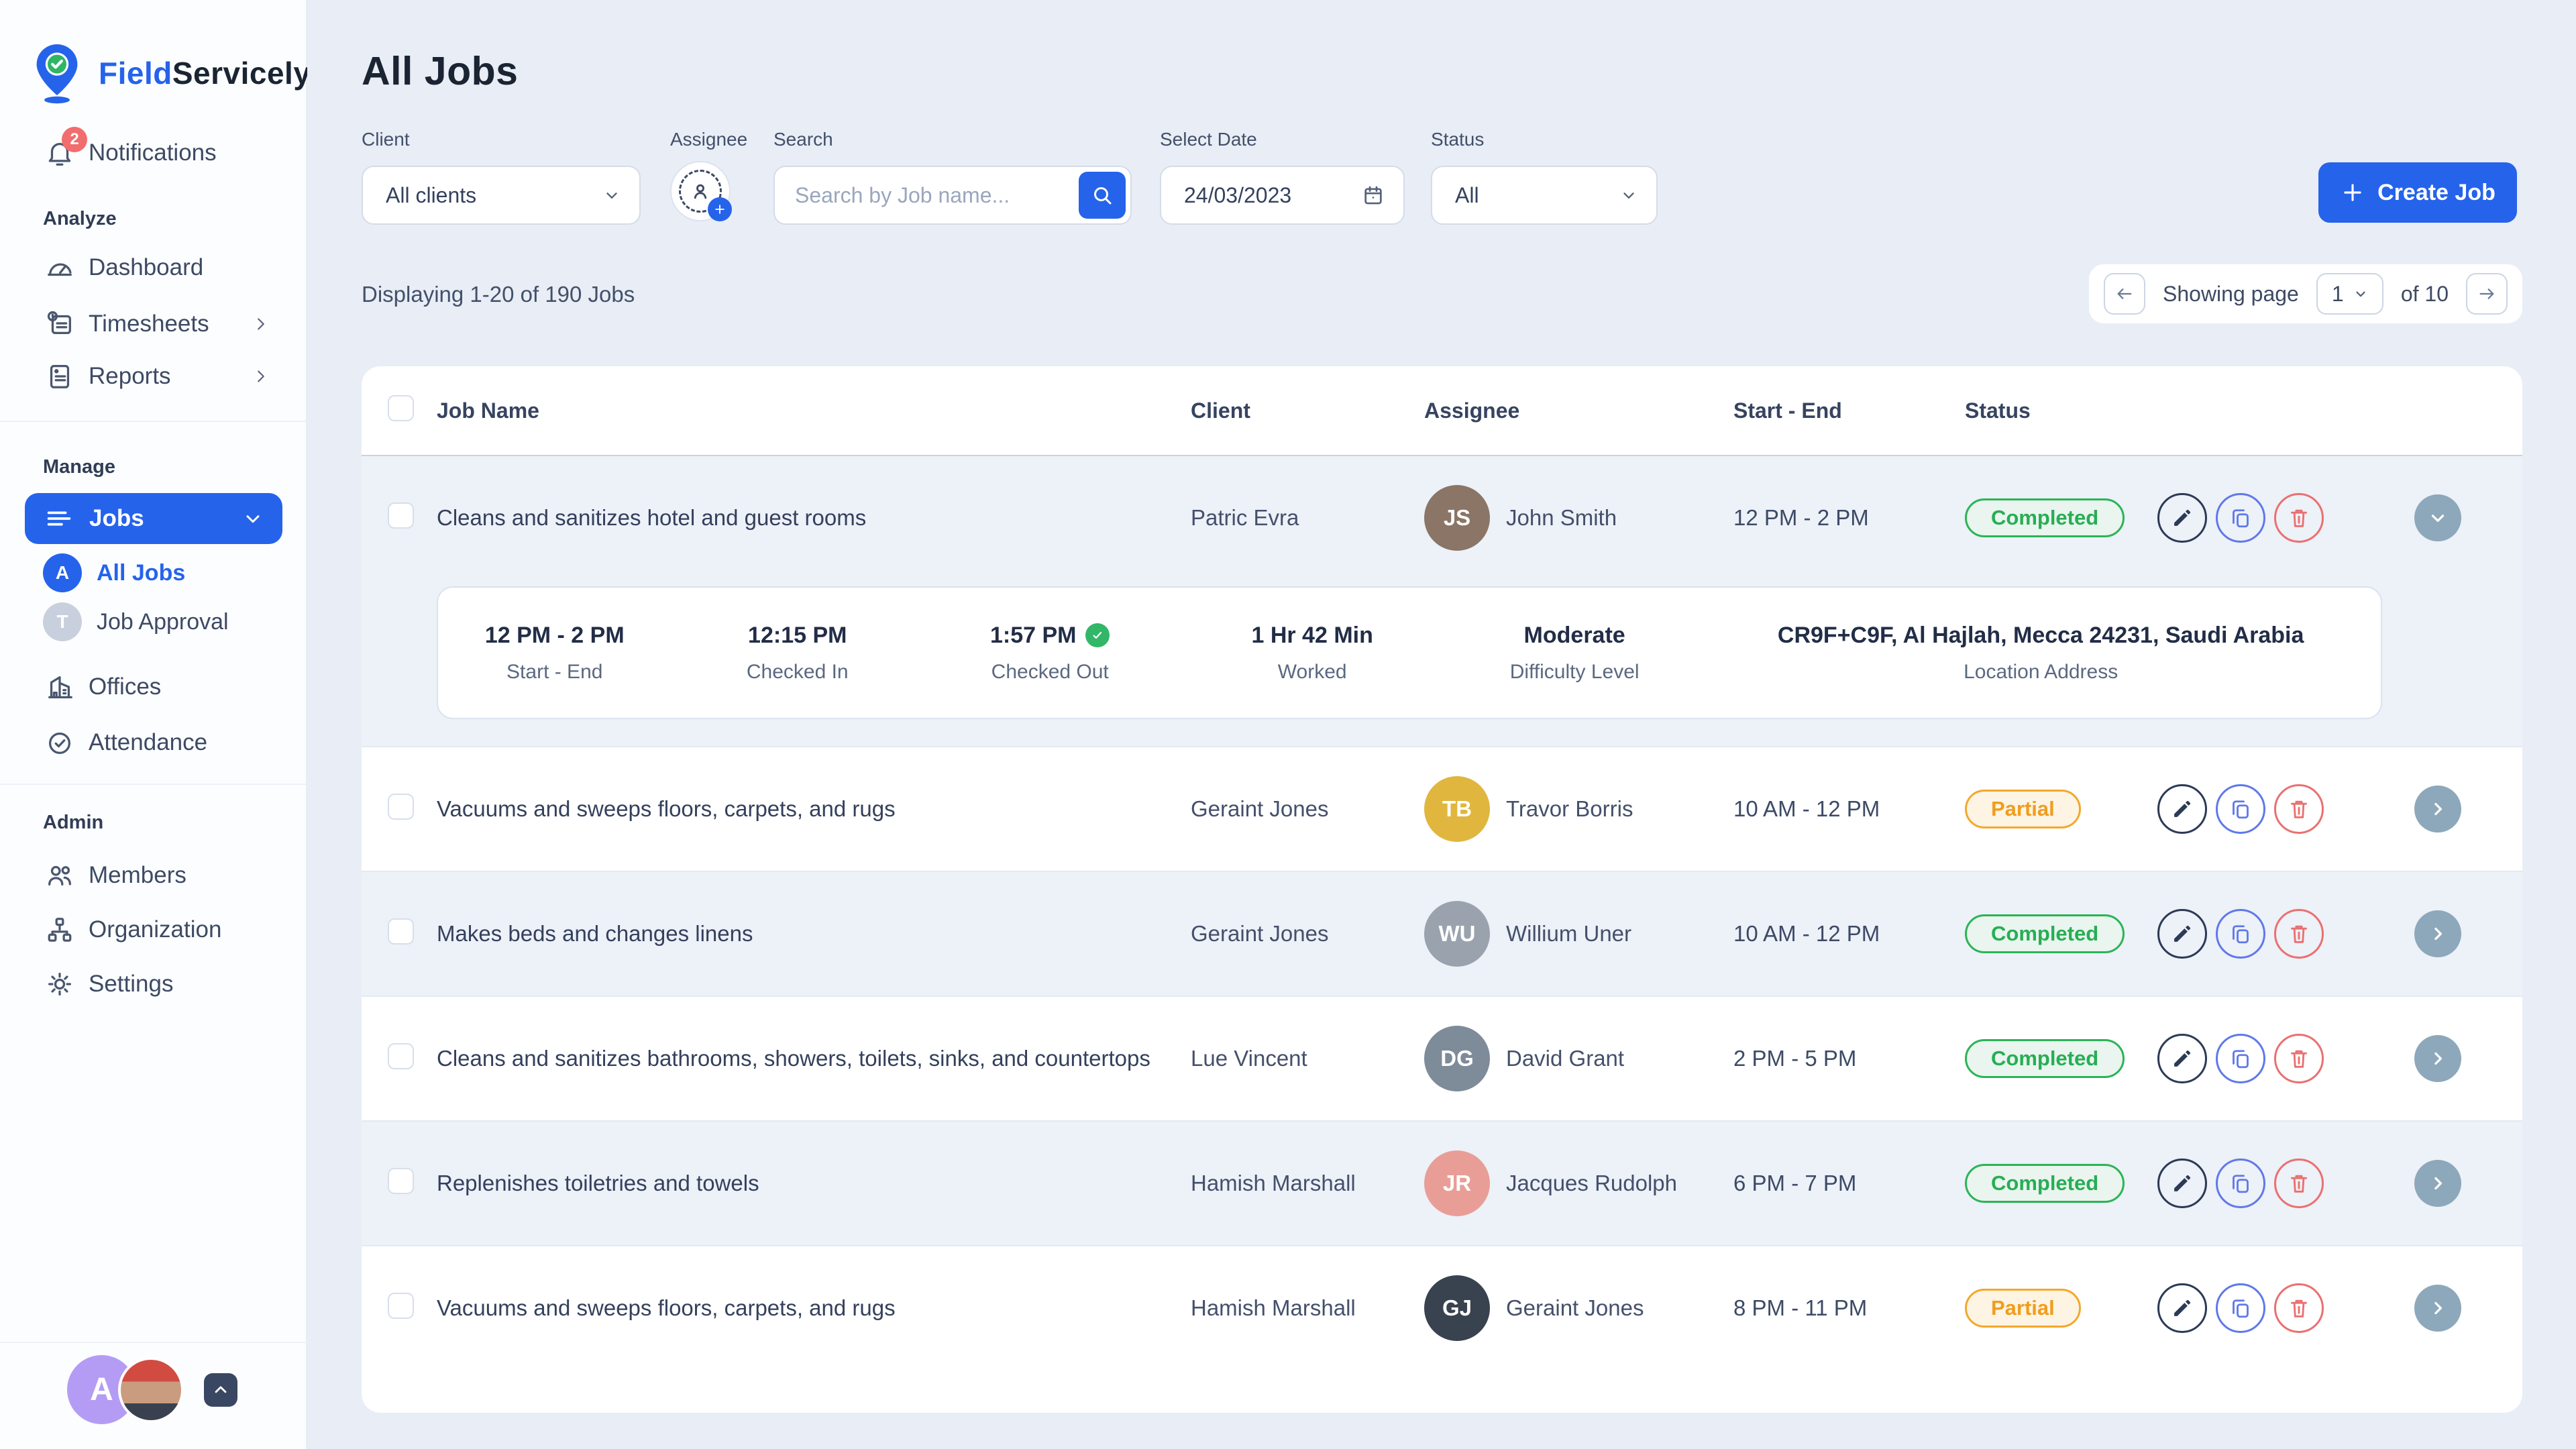 The height and width of the screenshot is (1449, 2576). Describe the element at coordinates (153, 930) in the screenshot. I see `sidebar-item-organization: Organization` at that location.